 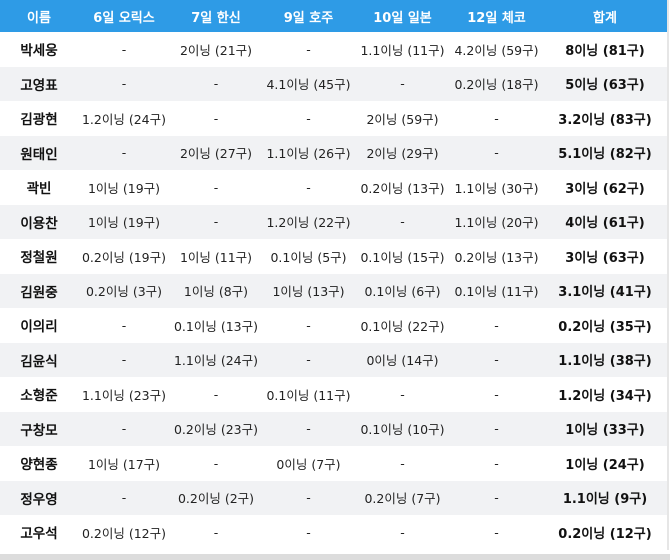 What do you see at coordinates (402, 325) in the screenshot?
I see `game-10-cell: 0.1이닝 (22구)` at bounding box center [402, 325].